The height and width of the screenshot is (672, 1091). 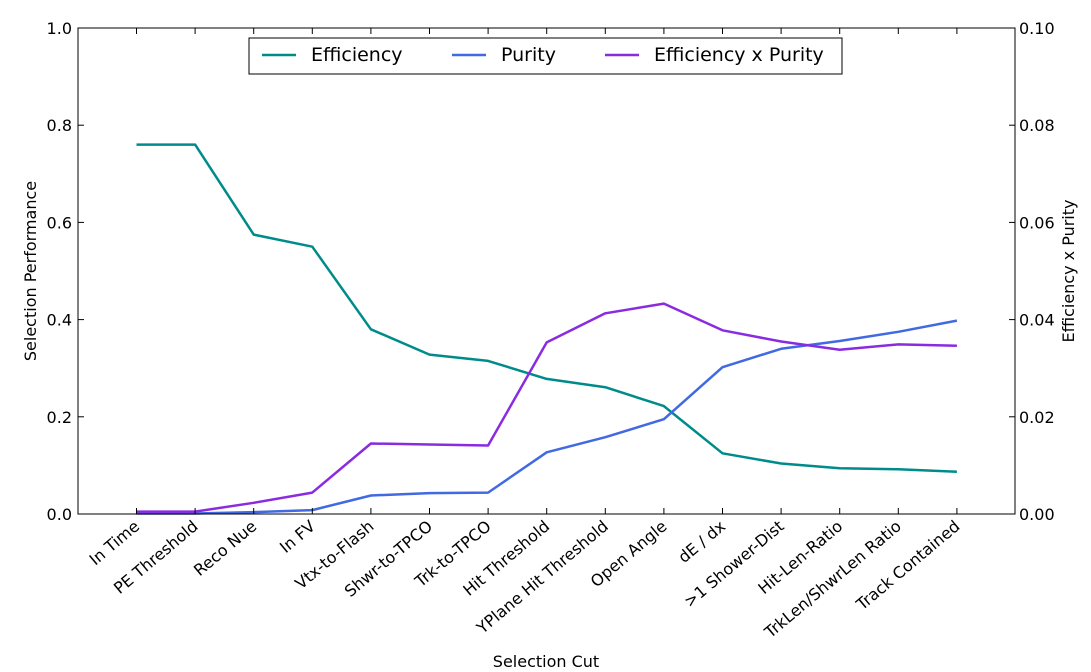 What do you see at coordinates (1037, 125) in the screenshot?
I see `y2-tick-label: 0.08` at bounding box center [1037, 125].